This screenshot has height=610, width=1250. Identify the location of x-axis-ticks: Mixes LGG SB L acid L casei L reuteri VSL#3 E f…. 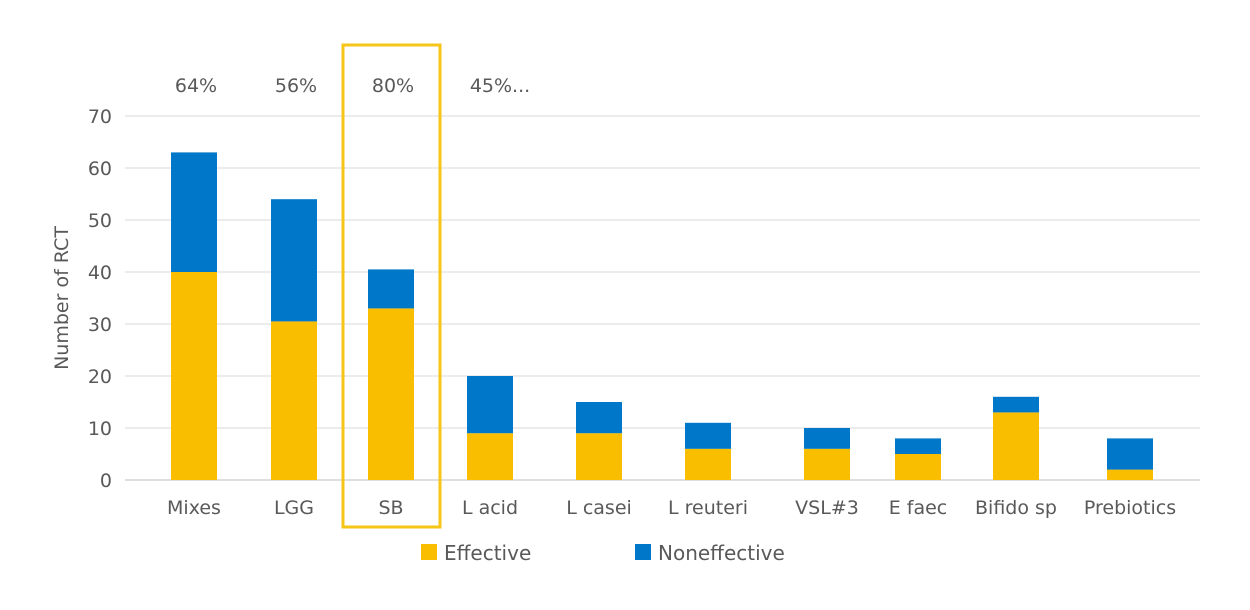
(671, 508).